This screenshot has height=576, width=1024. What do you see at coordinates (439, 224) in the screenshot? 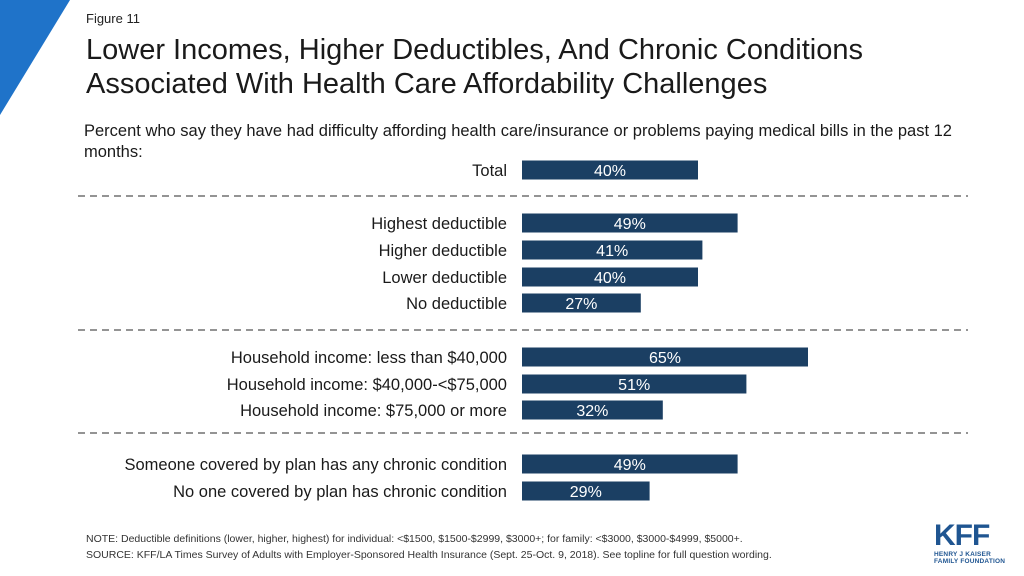
I see `category-label: Highest deductible` at bounding box center [439, 224].